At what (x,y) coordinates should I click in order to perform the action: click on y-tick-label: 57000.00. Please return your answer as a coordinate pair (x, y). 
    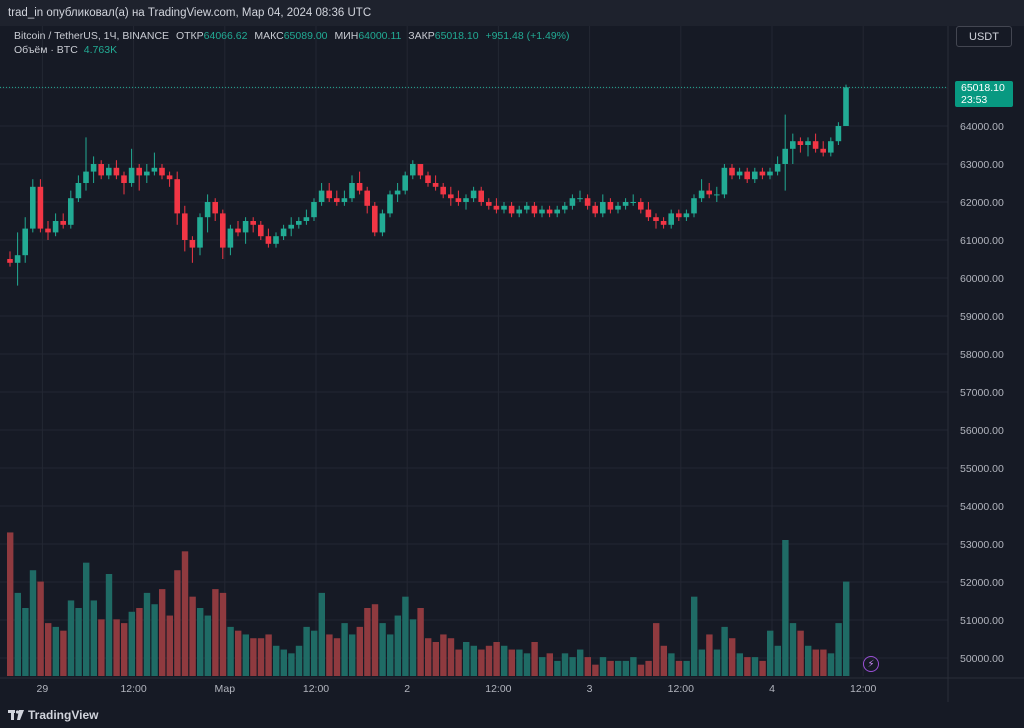
    Looking at the image, I should click on (982, 393).